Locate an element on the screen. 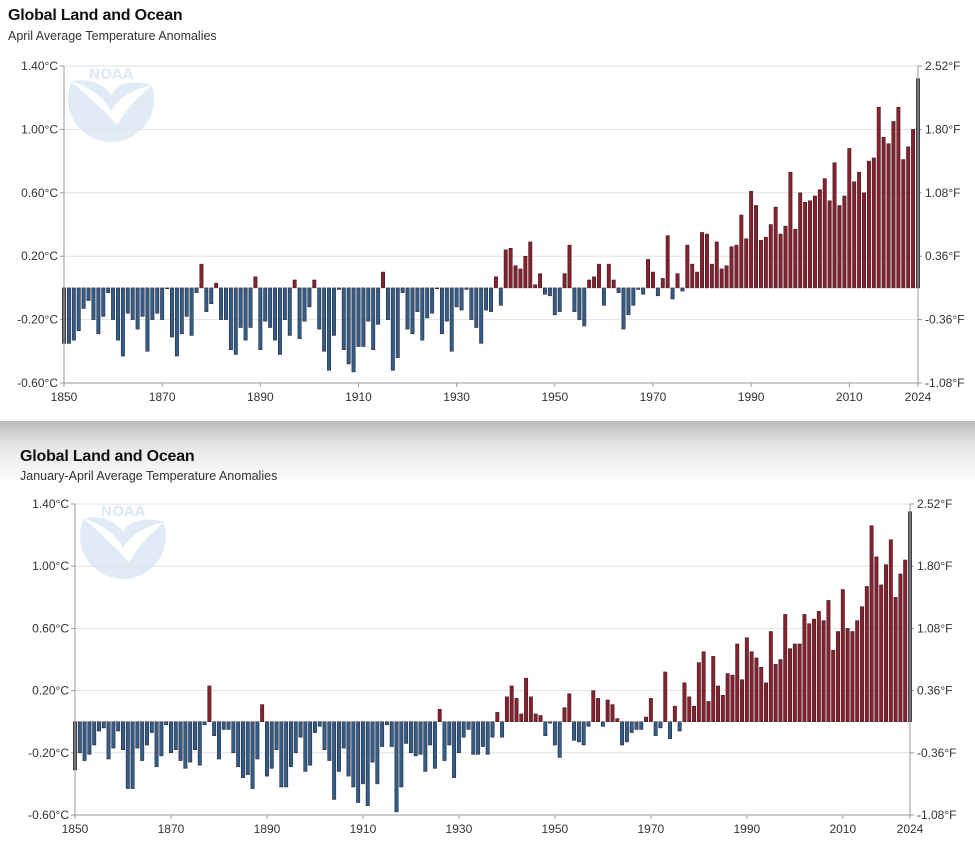 Image resolution: width=975 pixels, height=852 pixels. bar-1864: 1864: -0.2 is located at coordinates (132, 303).